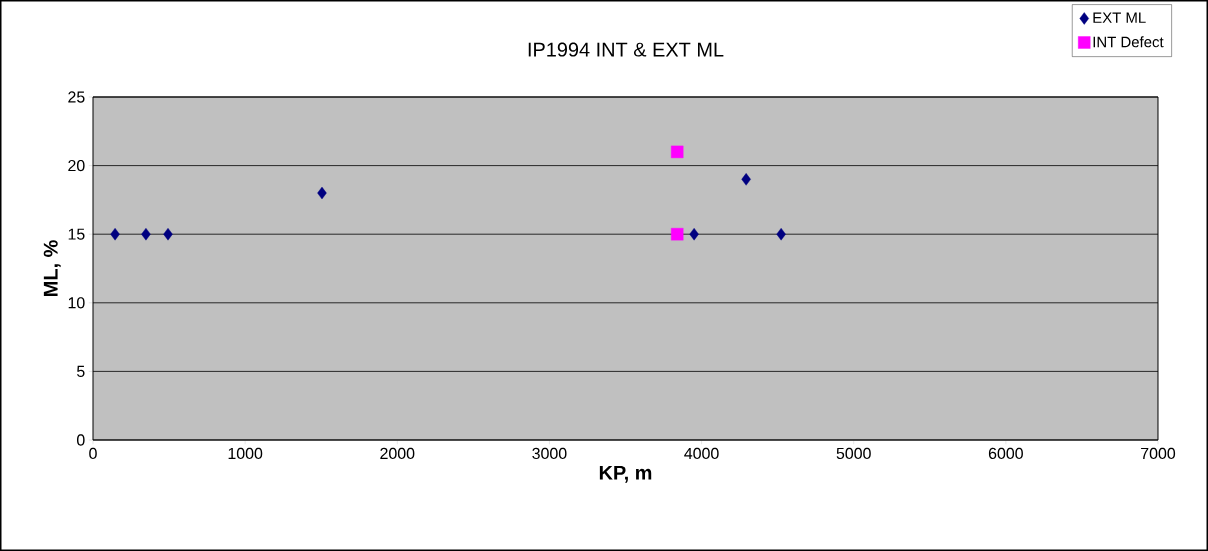 Image resolution: width=1208 pixels, height=551 pixels. Describe the element at coordinates (76, 97) in the screenshot. I see `y-tick-label: 25` at that location.